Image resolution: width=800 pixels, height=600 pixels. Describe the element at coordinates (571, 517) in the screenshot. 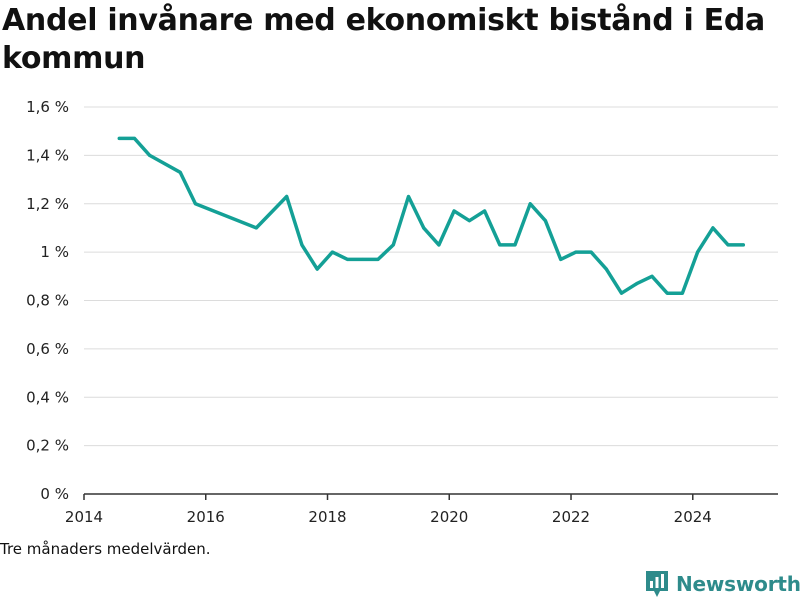

I see `x-tick-label: 2022` at that location.